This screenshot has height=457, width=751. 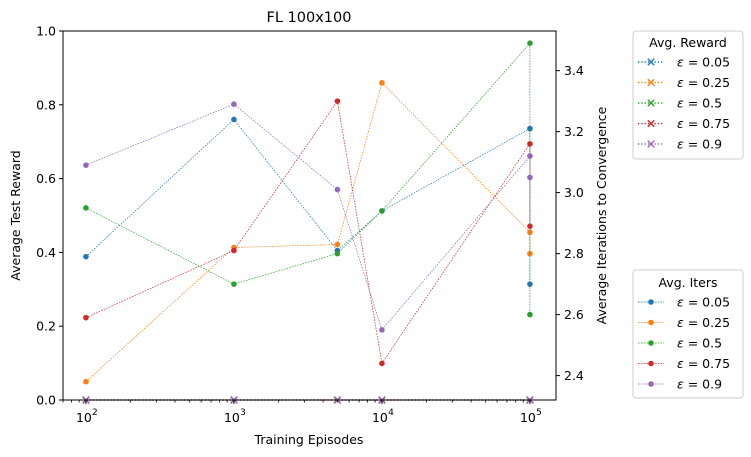 What do you see at coordinates (703, 302) in the screenshot?
I see `iters-legend-label: ε = 0.05` at bounding box center [703, 302].